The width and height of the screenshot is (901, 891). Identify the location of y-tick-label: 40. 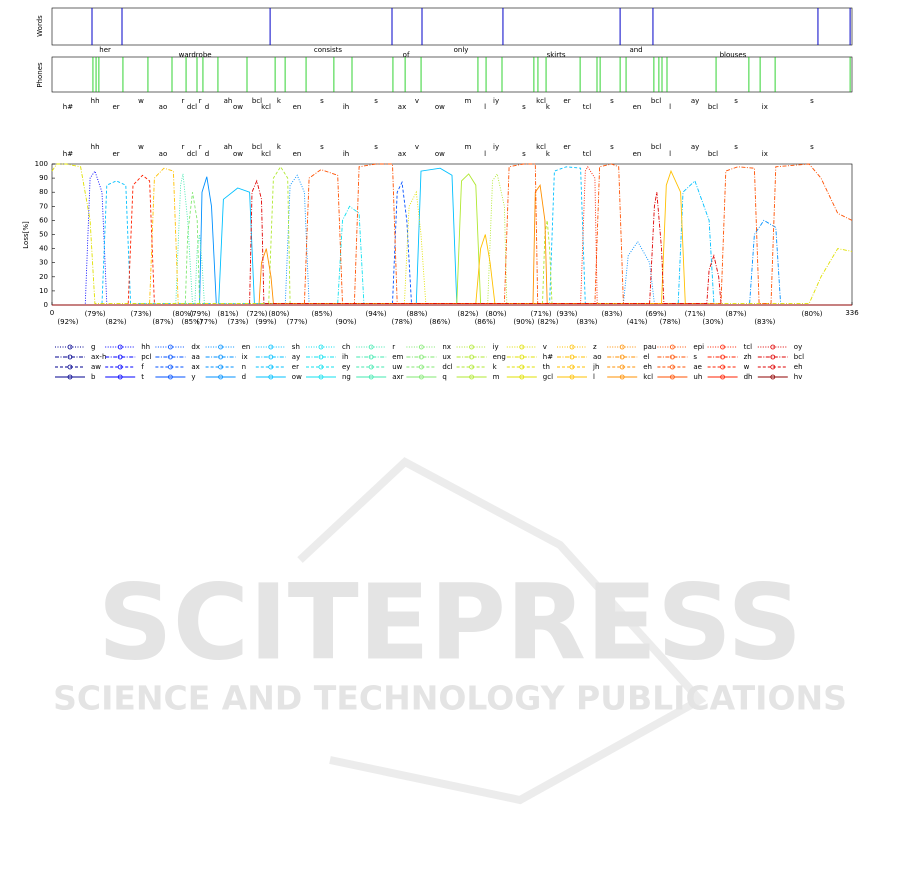
(43, 249).